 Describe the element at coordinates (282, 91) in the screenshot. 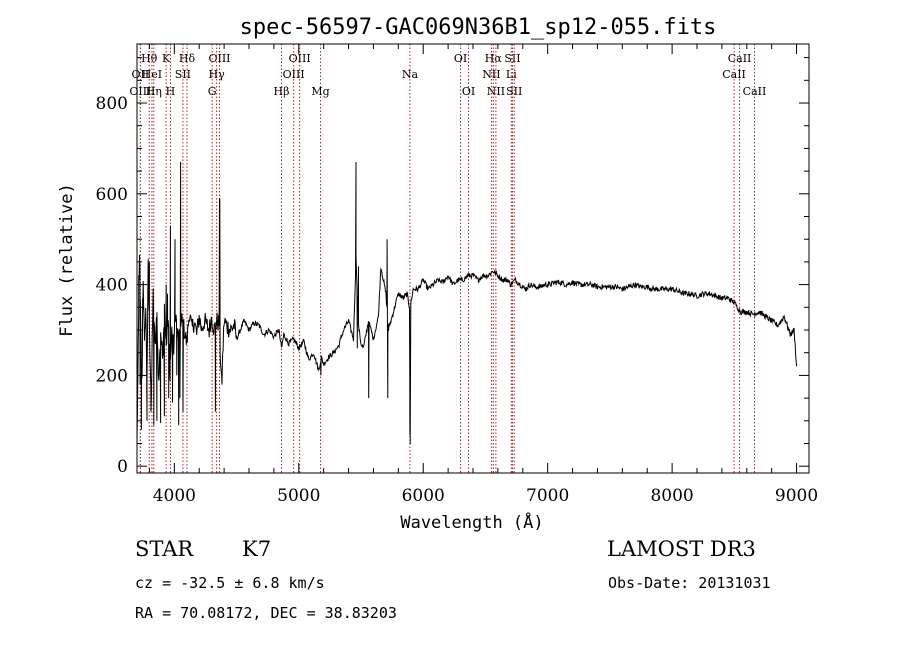

I see `marker-label: Hβ` at that location.